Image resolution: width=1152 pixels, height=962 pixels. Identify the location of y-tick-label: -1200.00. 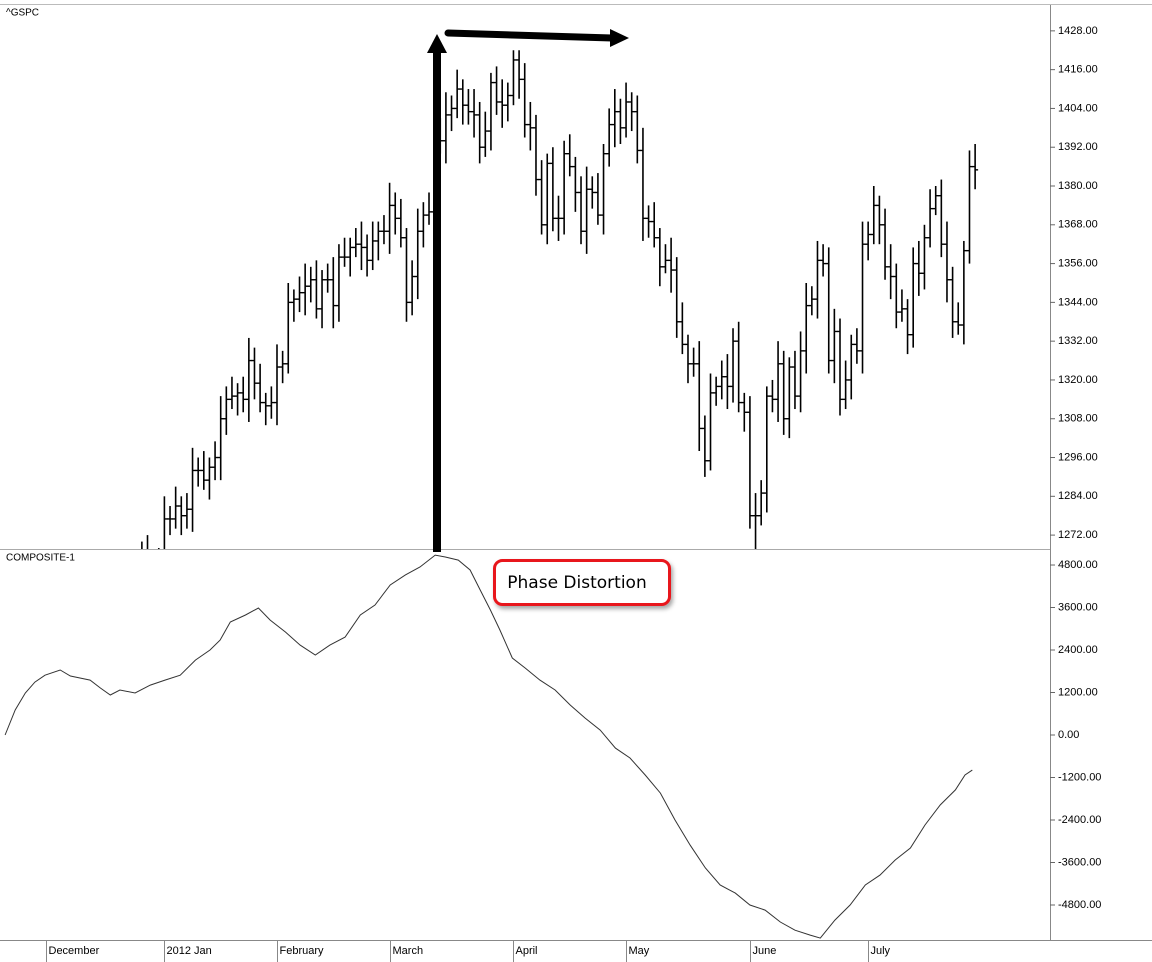
(1079, 777).